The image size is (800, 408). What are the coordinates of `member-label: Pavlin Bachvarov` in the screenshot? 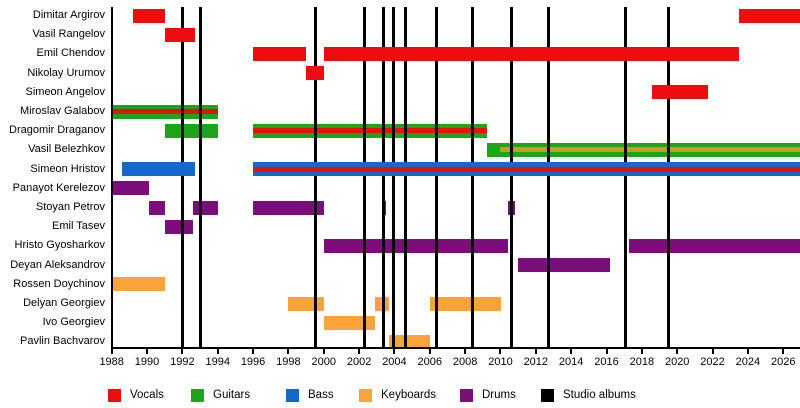 It's located at (62, 341).